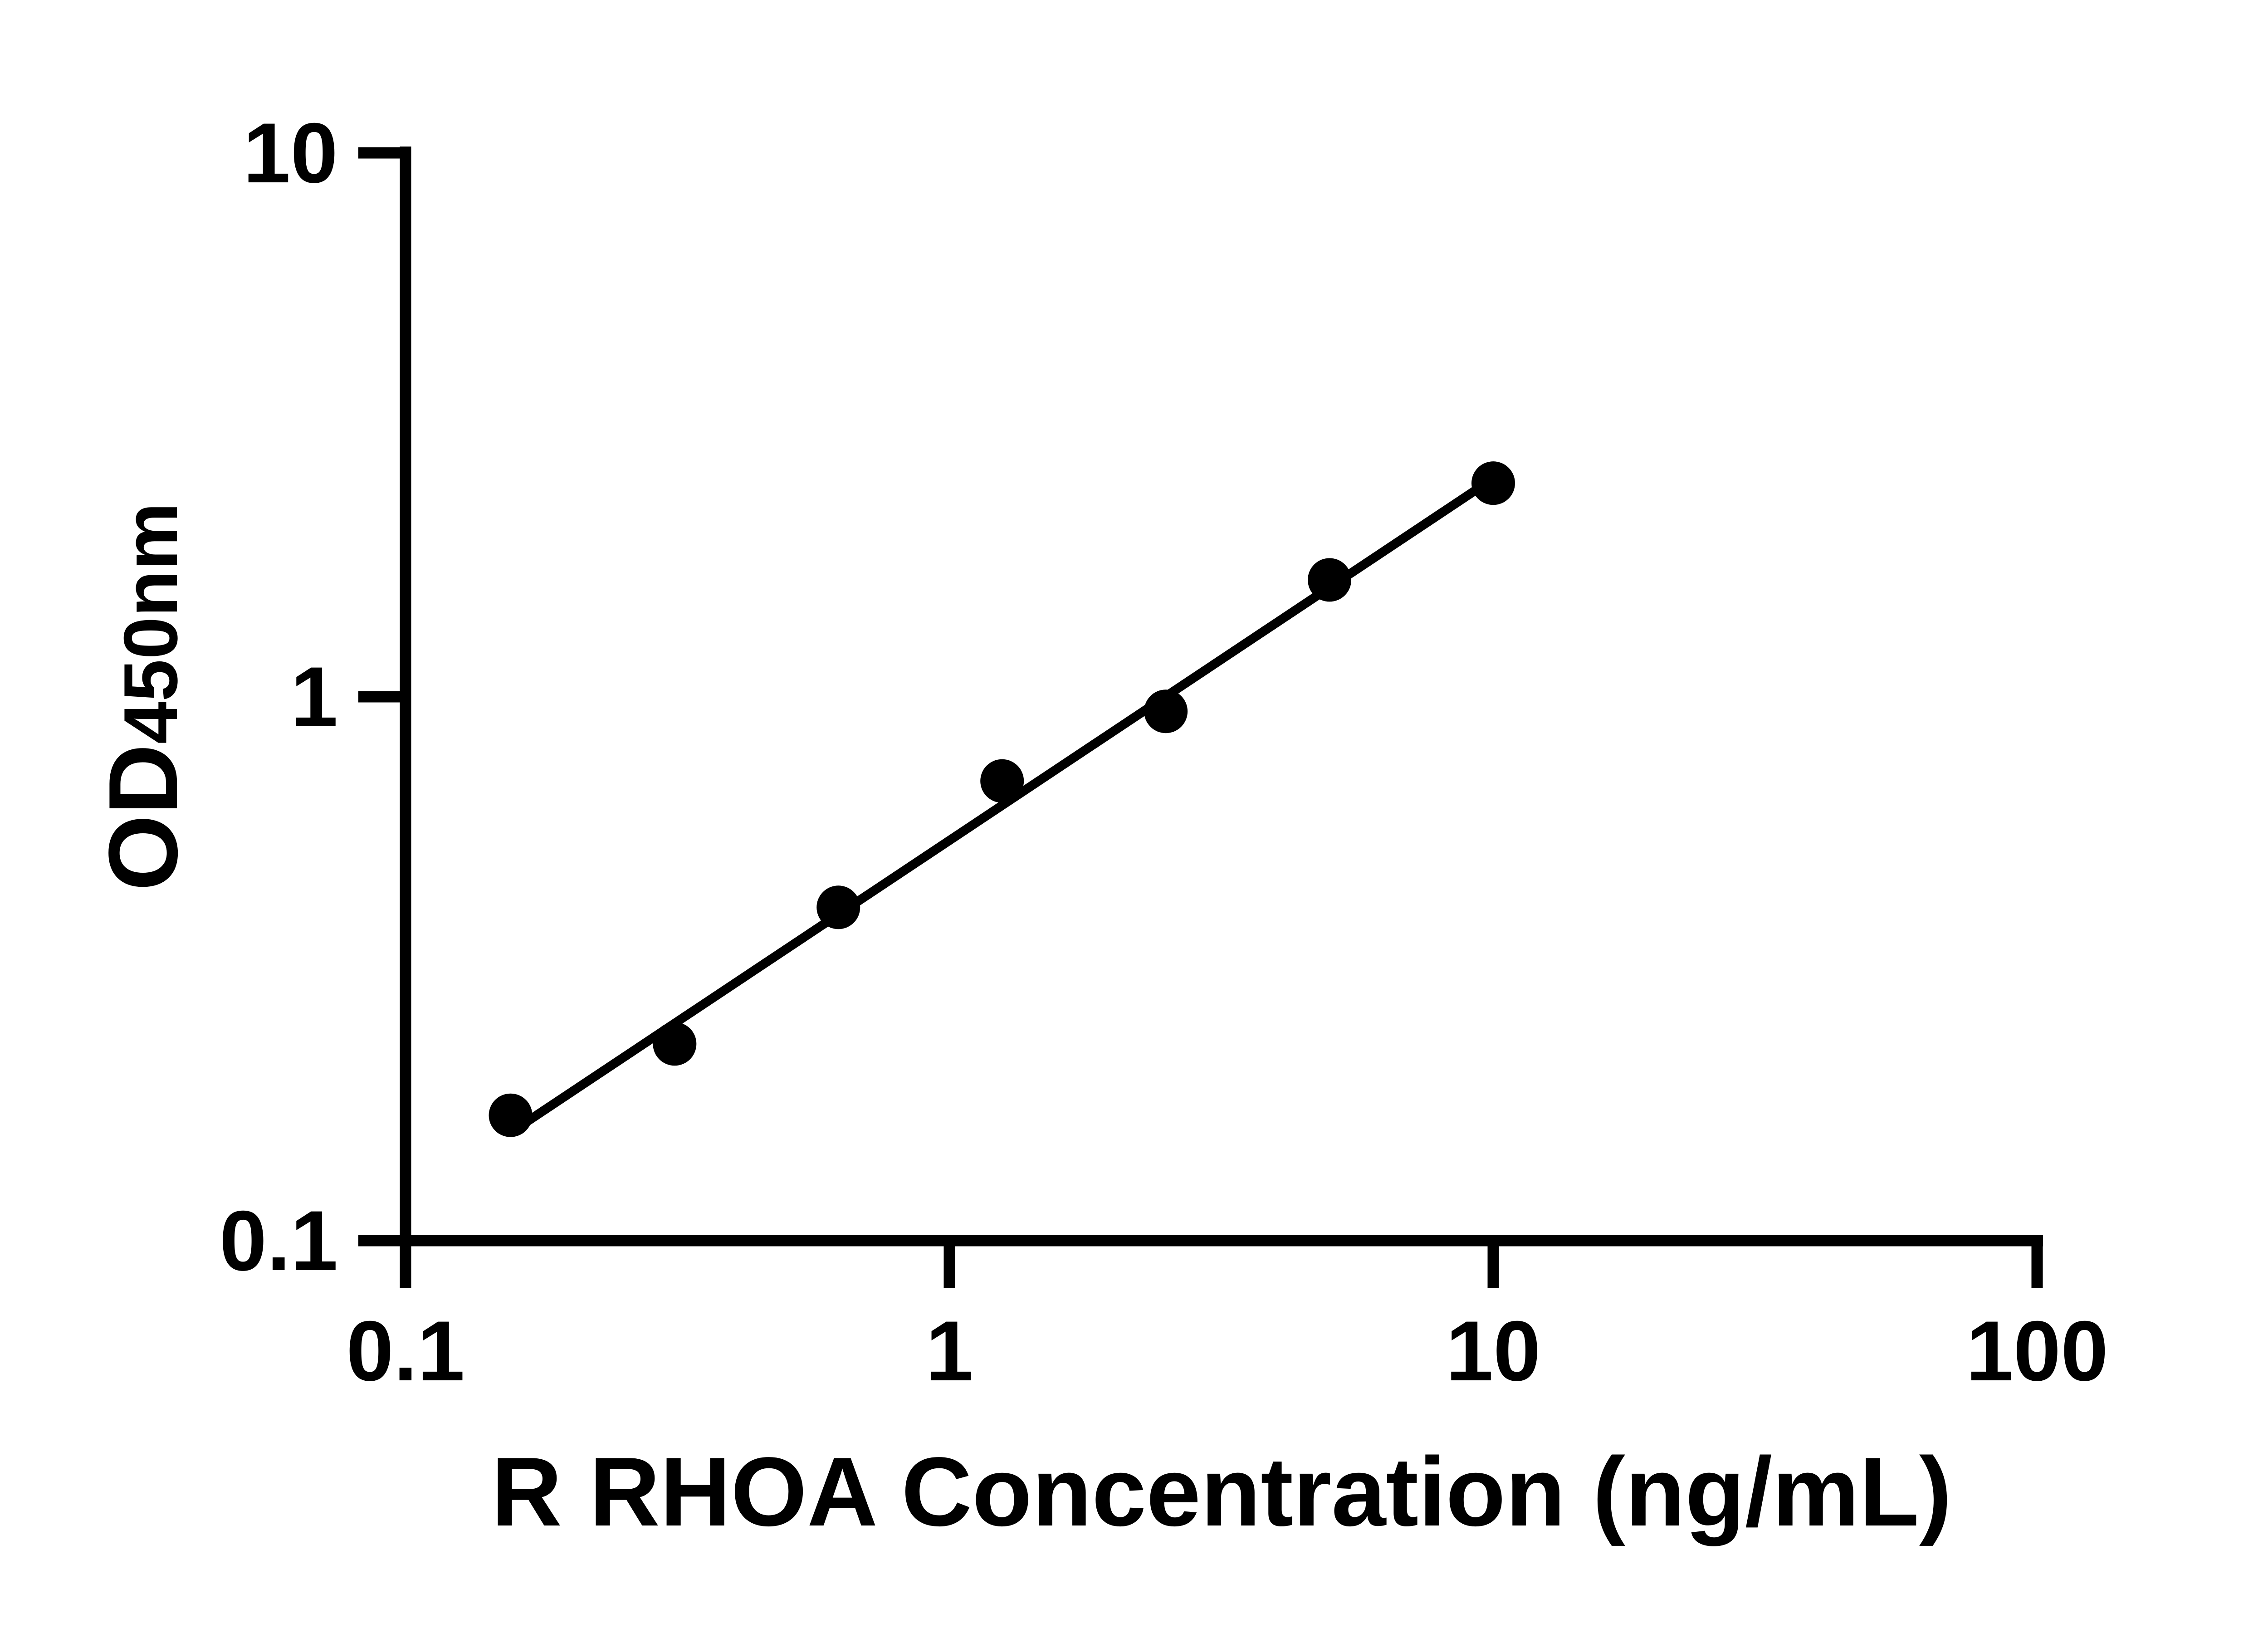  Describe the element at coordinates (950, 1350) in the screenshot. I see `x-tick-label: 1` at that location.